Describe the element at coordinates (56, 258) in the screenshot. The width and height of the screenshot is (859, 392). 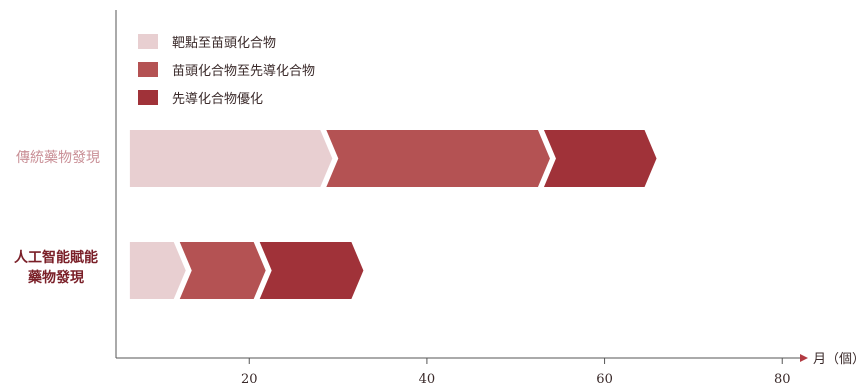
I see `category-label-line: 人工智能賦能` at that location.